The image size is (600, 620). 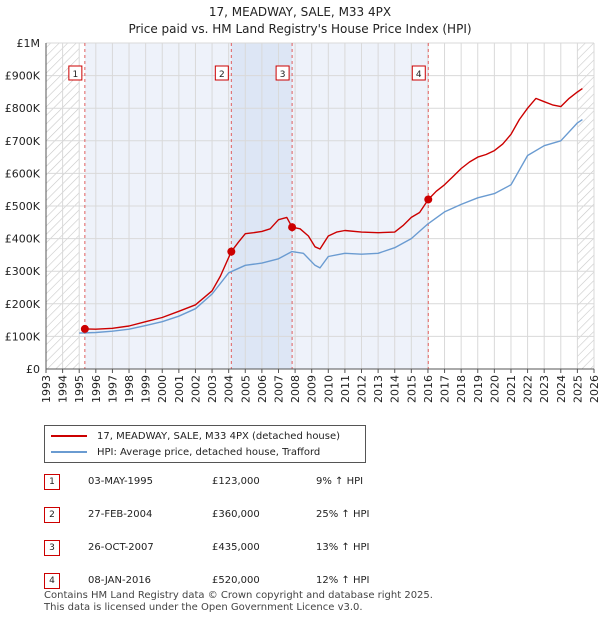 I want to click on sale-number-badge: 1, so click(x=52, y=482).